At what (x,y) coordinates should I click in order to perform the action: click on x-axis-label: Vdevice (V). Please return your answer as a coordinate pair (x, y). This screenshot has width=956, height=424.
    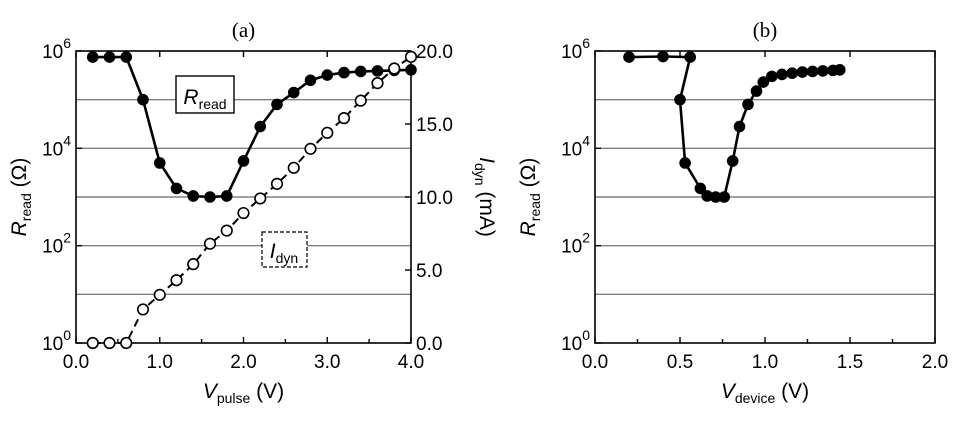
    Looking at the image, I should click on (765, 393).